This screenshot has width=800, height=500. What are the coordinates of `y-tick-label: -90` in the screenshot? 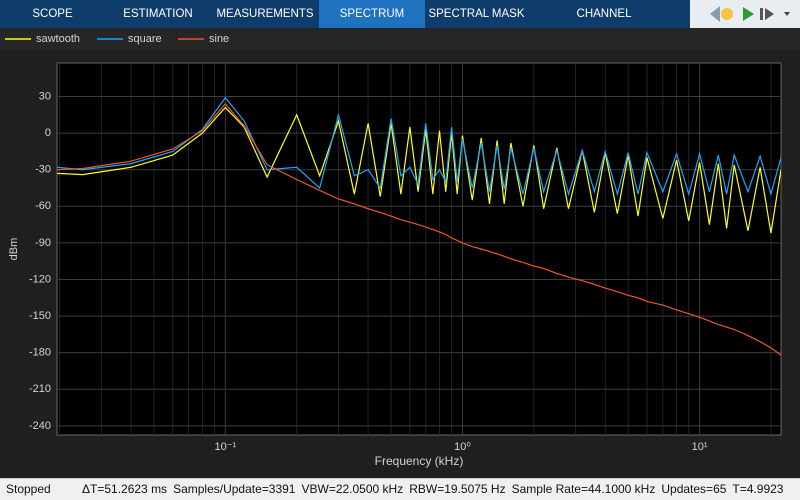 It's located at (43, 243).